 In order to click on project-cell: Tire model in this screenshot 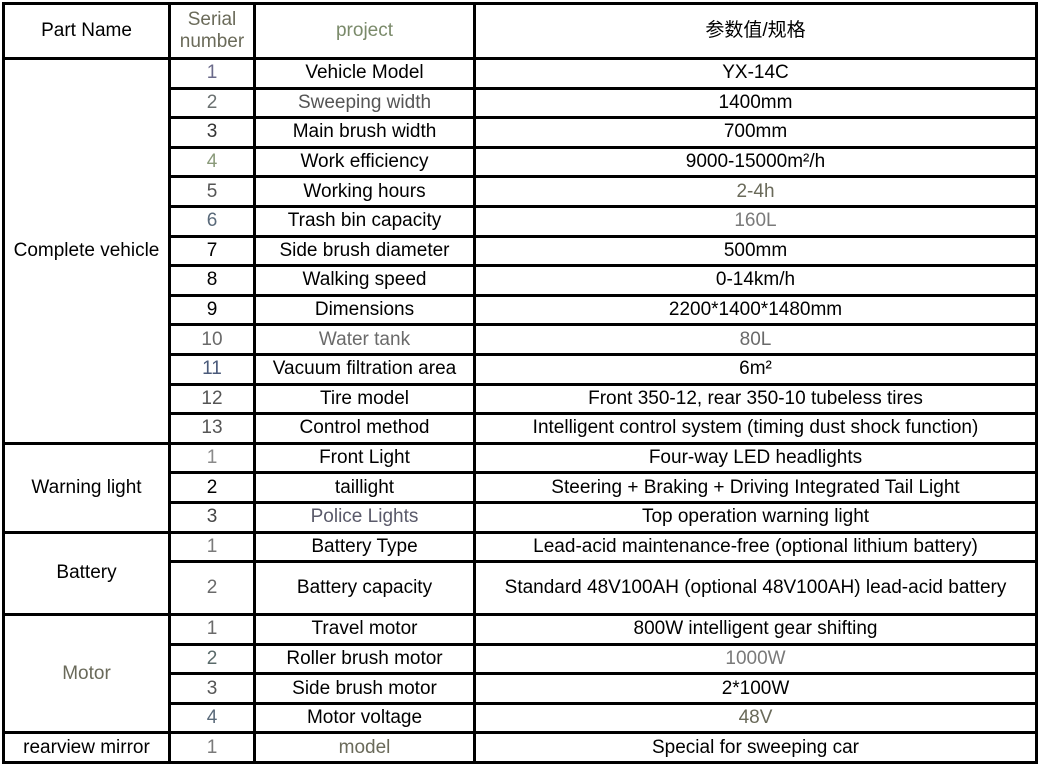, I will do `click(364, 399)`.